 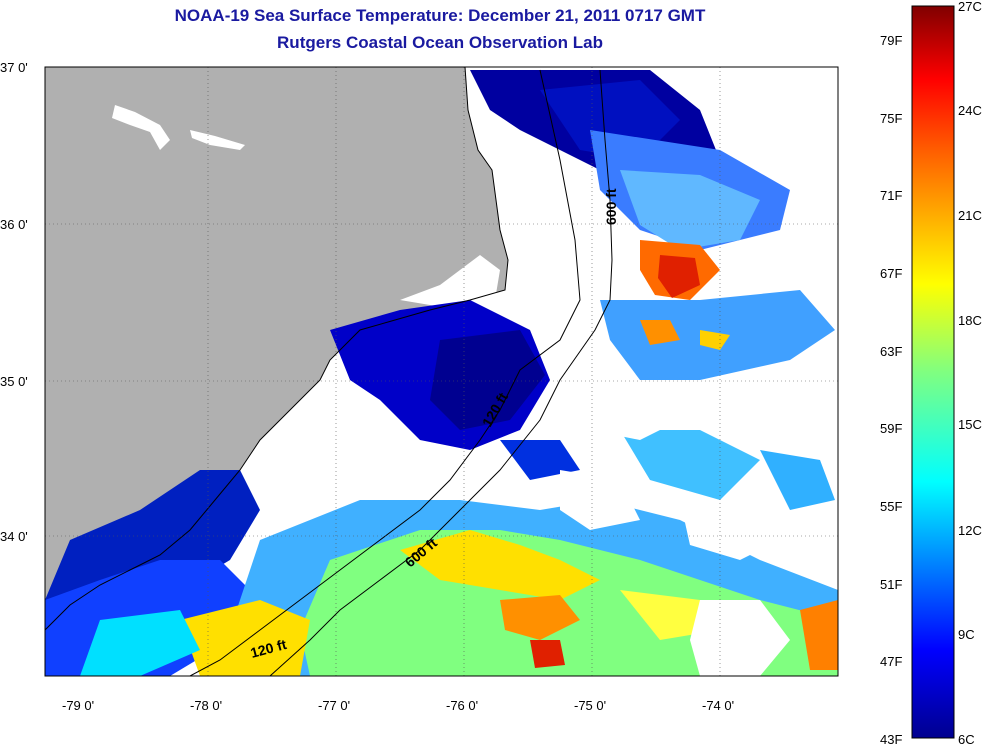 What do you see at coordinates (712, 320) in the screenshot?
I see `sst-warm-water` at bounding box center [712, 320].